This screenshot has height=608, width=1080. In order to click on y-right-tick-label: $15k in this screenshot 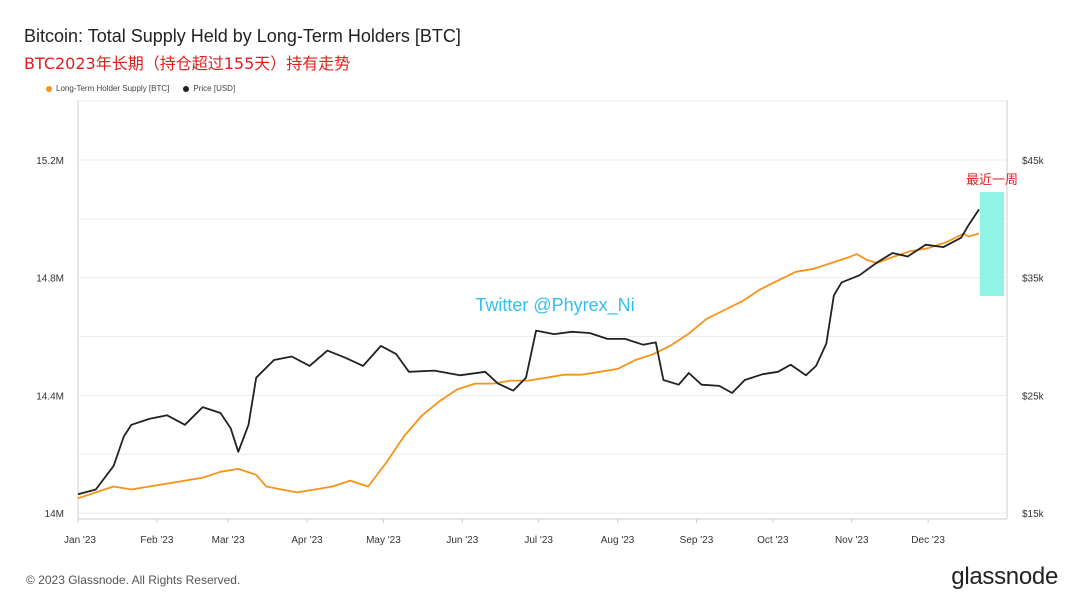, I will do `click(1033, 514)`.